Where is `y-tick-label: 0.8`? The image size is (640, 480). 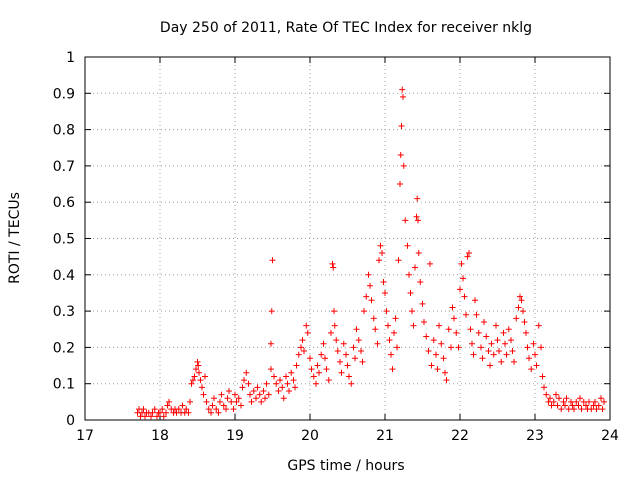 y-tick-label: 0.8 is located at coordinates (64, 131).